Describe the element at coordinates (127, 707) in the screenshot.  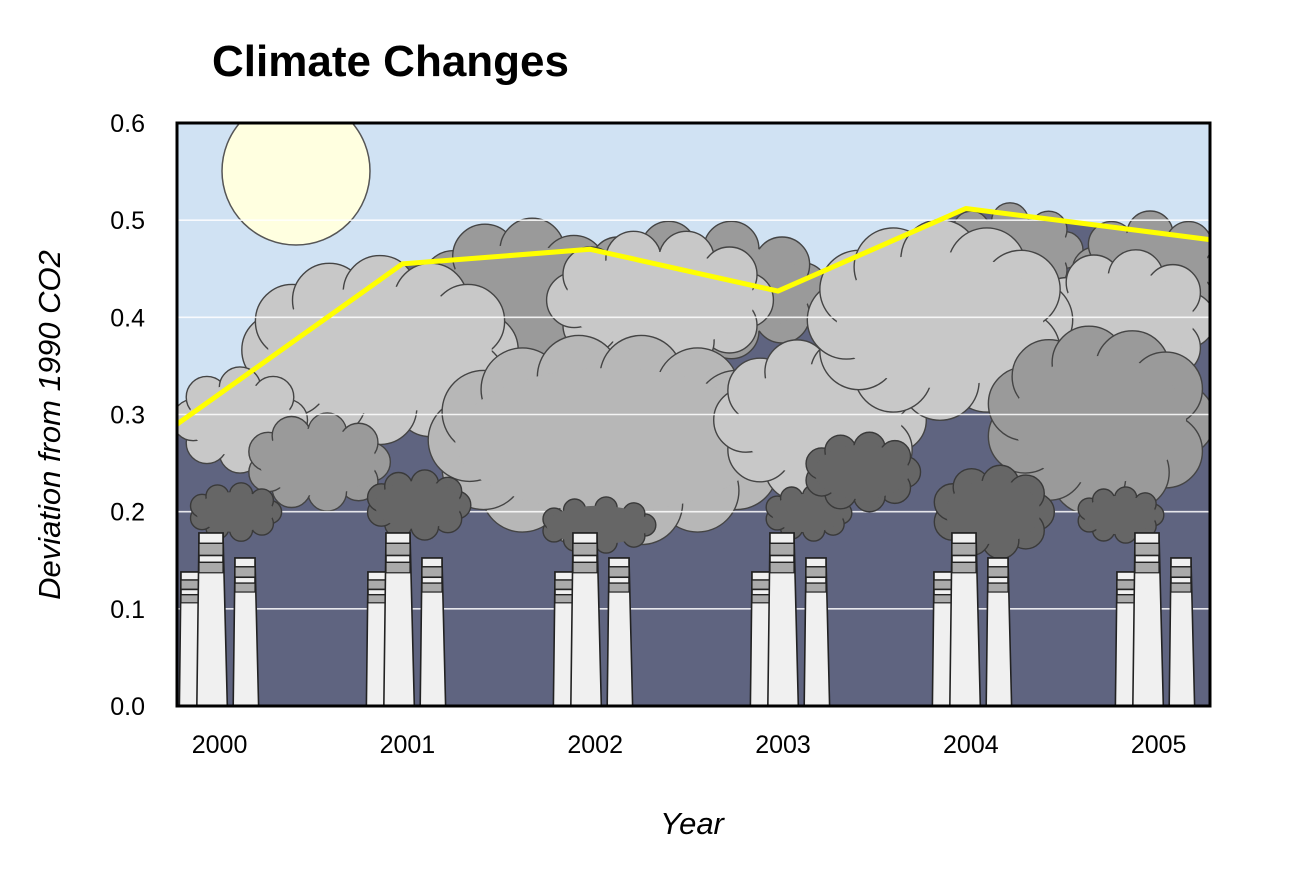
I see `y-tick-label: 0.0` at that location.